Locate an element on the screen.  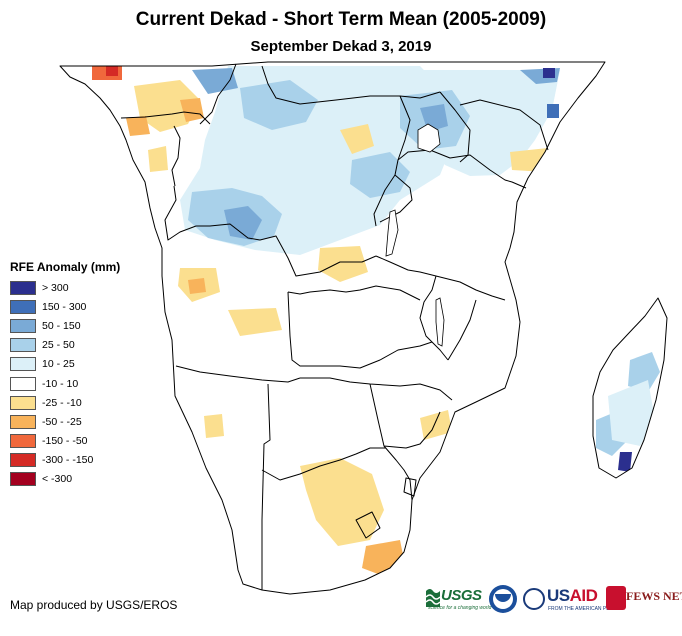
border-botswana-zimbabwe is located at coordinates (376, 389).